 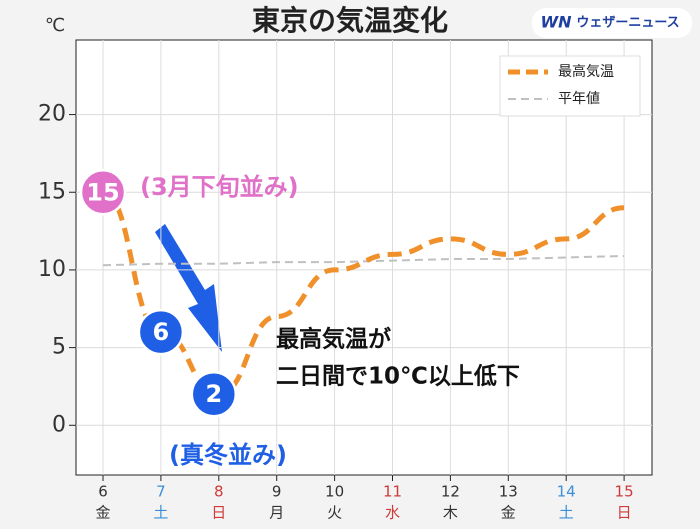 I want to click on normal-line, so click(x=363, y=260).